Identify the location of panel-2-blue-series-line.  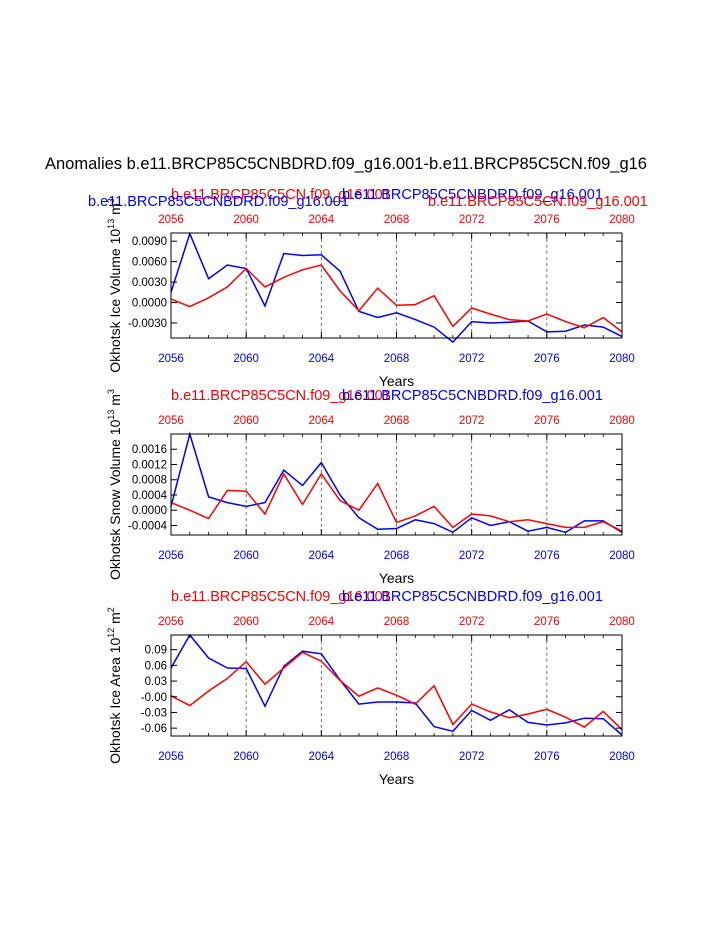
(396, 482).